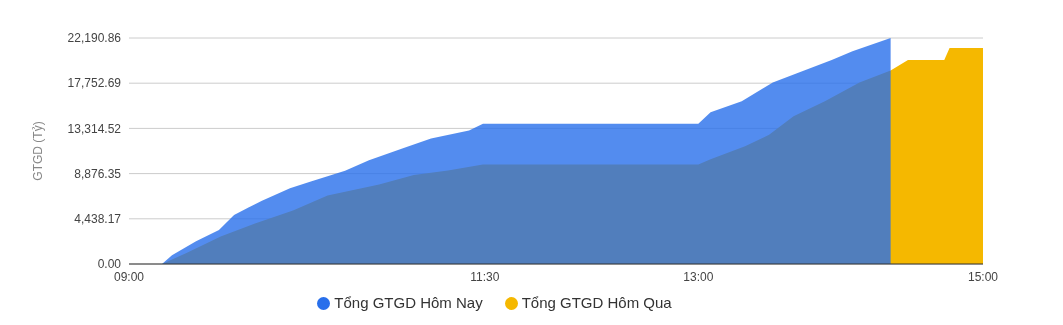  What do you see at coordinates (98, 219) in the screenshot?
I see `y-tick-label: 4,438.17` at bounding box center [98, 219].